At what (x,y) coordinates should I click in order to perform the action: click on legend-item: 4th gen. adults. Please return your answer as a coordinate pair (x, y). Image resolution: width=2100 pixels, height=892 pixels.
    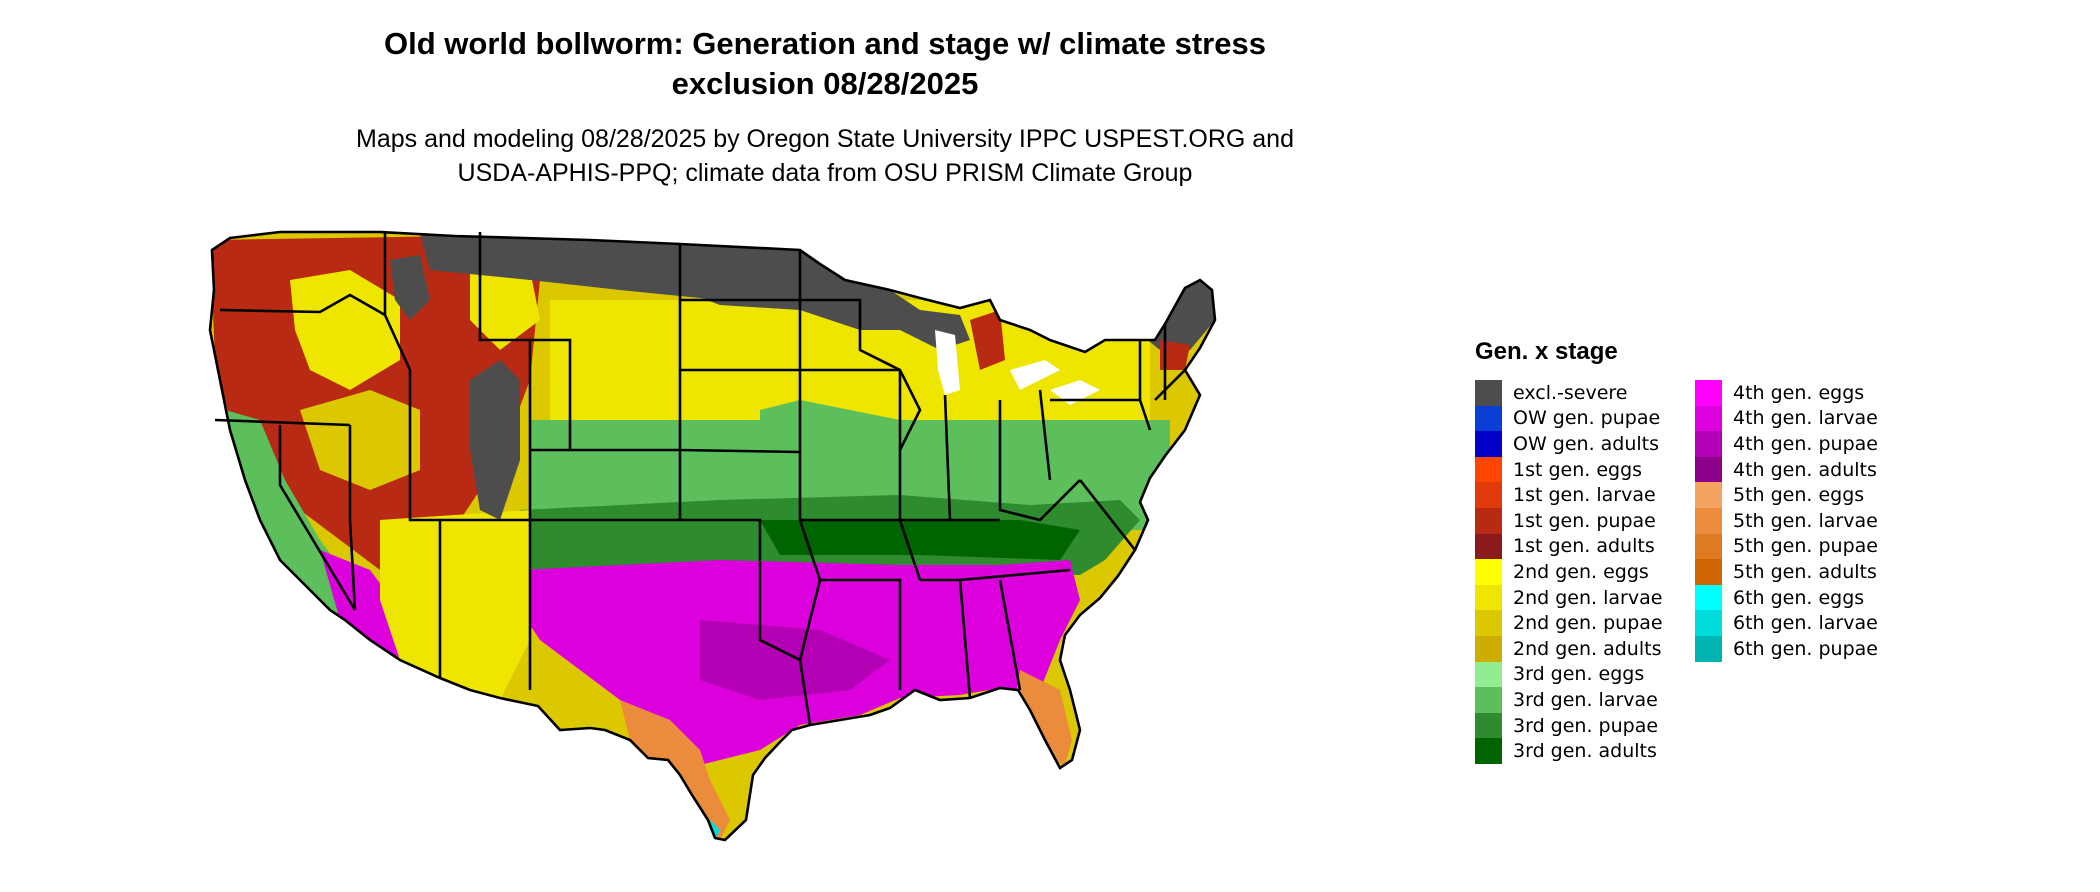
    Looking at the image, I should click on (1786, 469).